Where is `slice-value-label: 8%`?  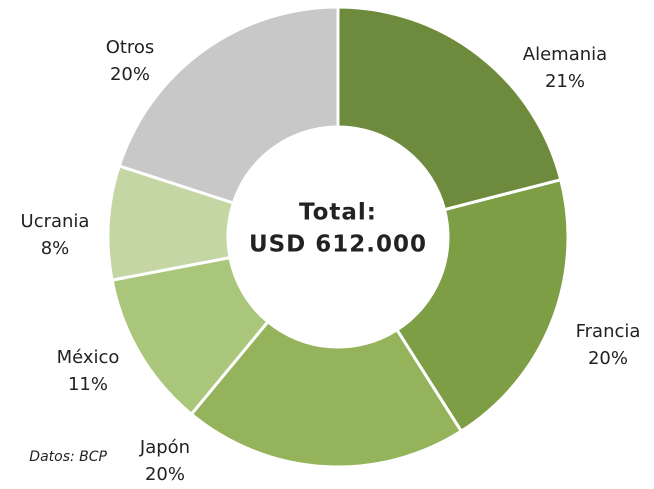 slice-value-label: 8% is located at coordinates (55, 248).